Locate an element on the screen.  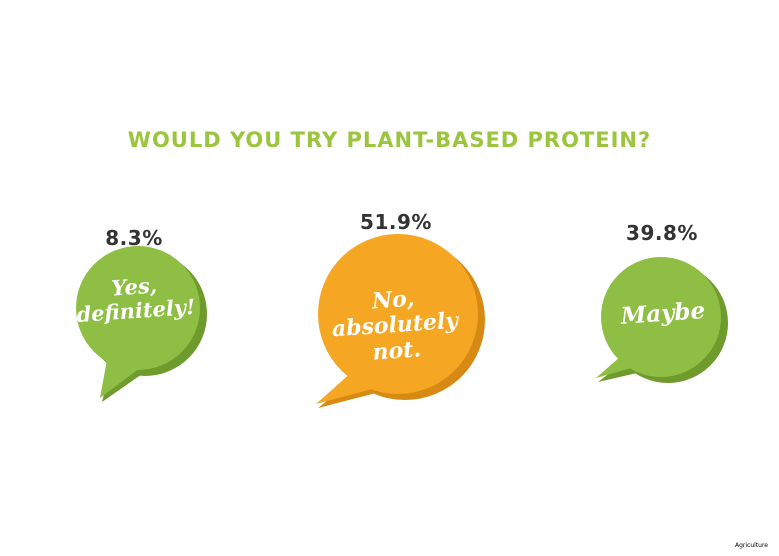
percent-label-yes: 8.3% is located at coordinates (134, 238).